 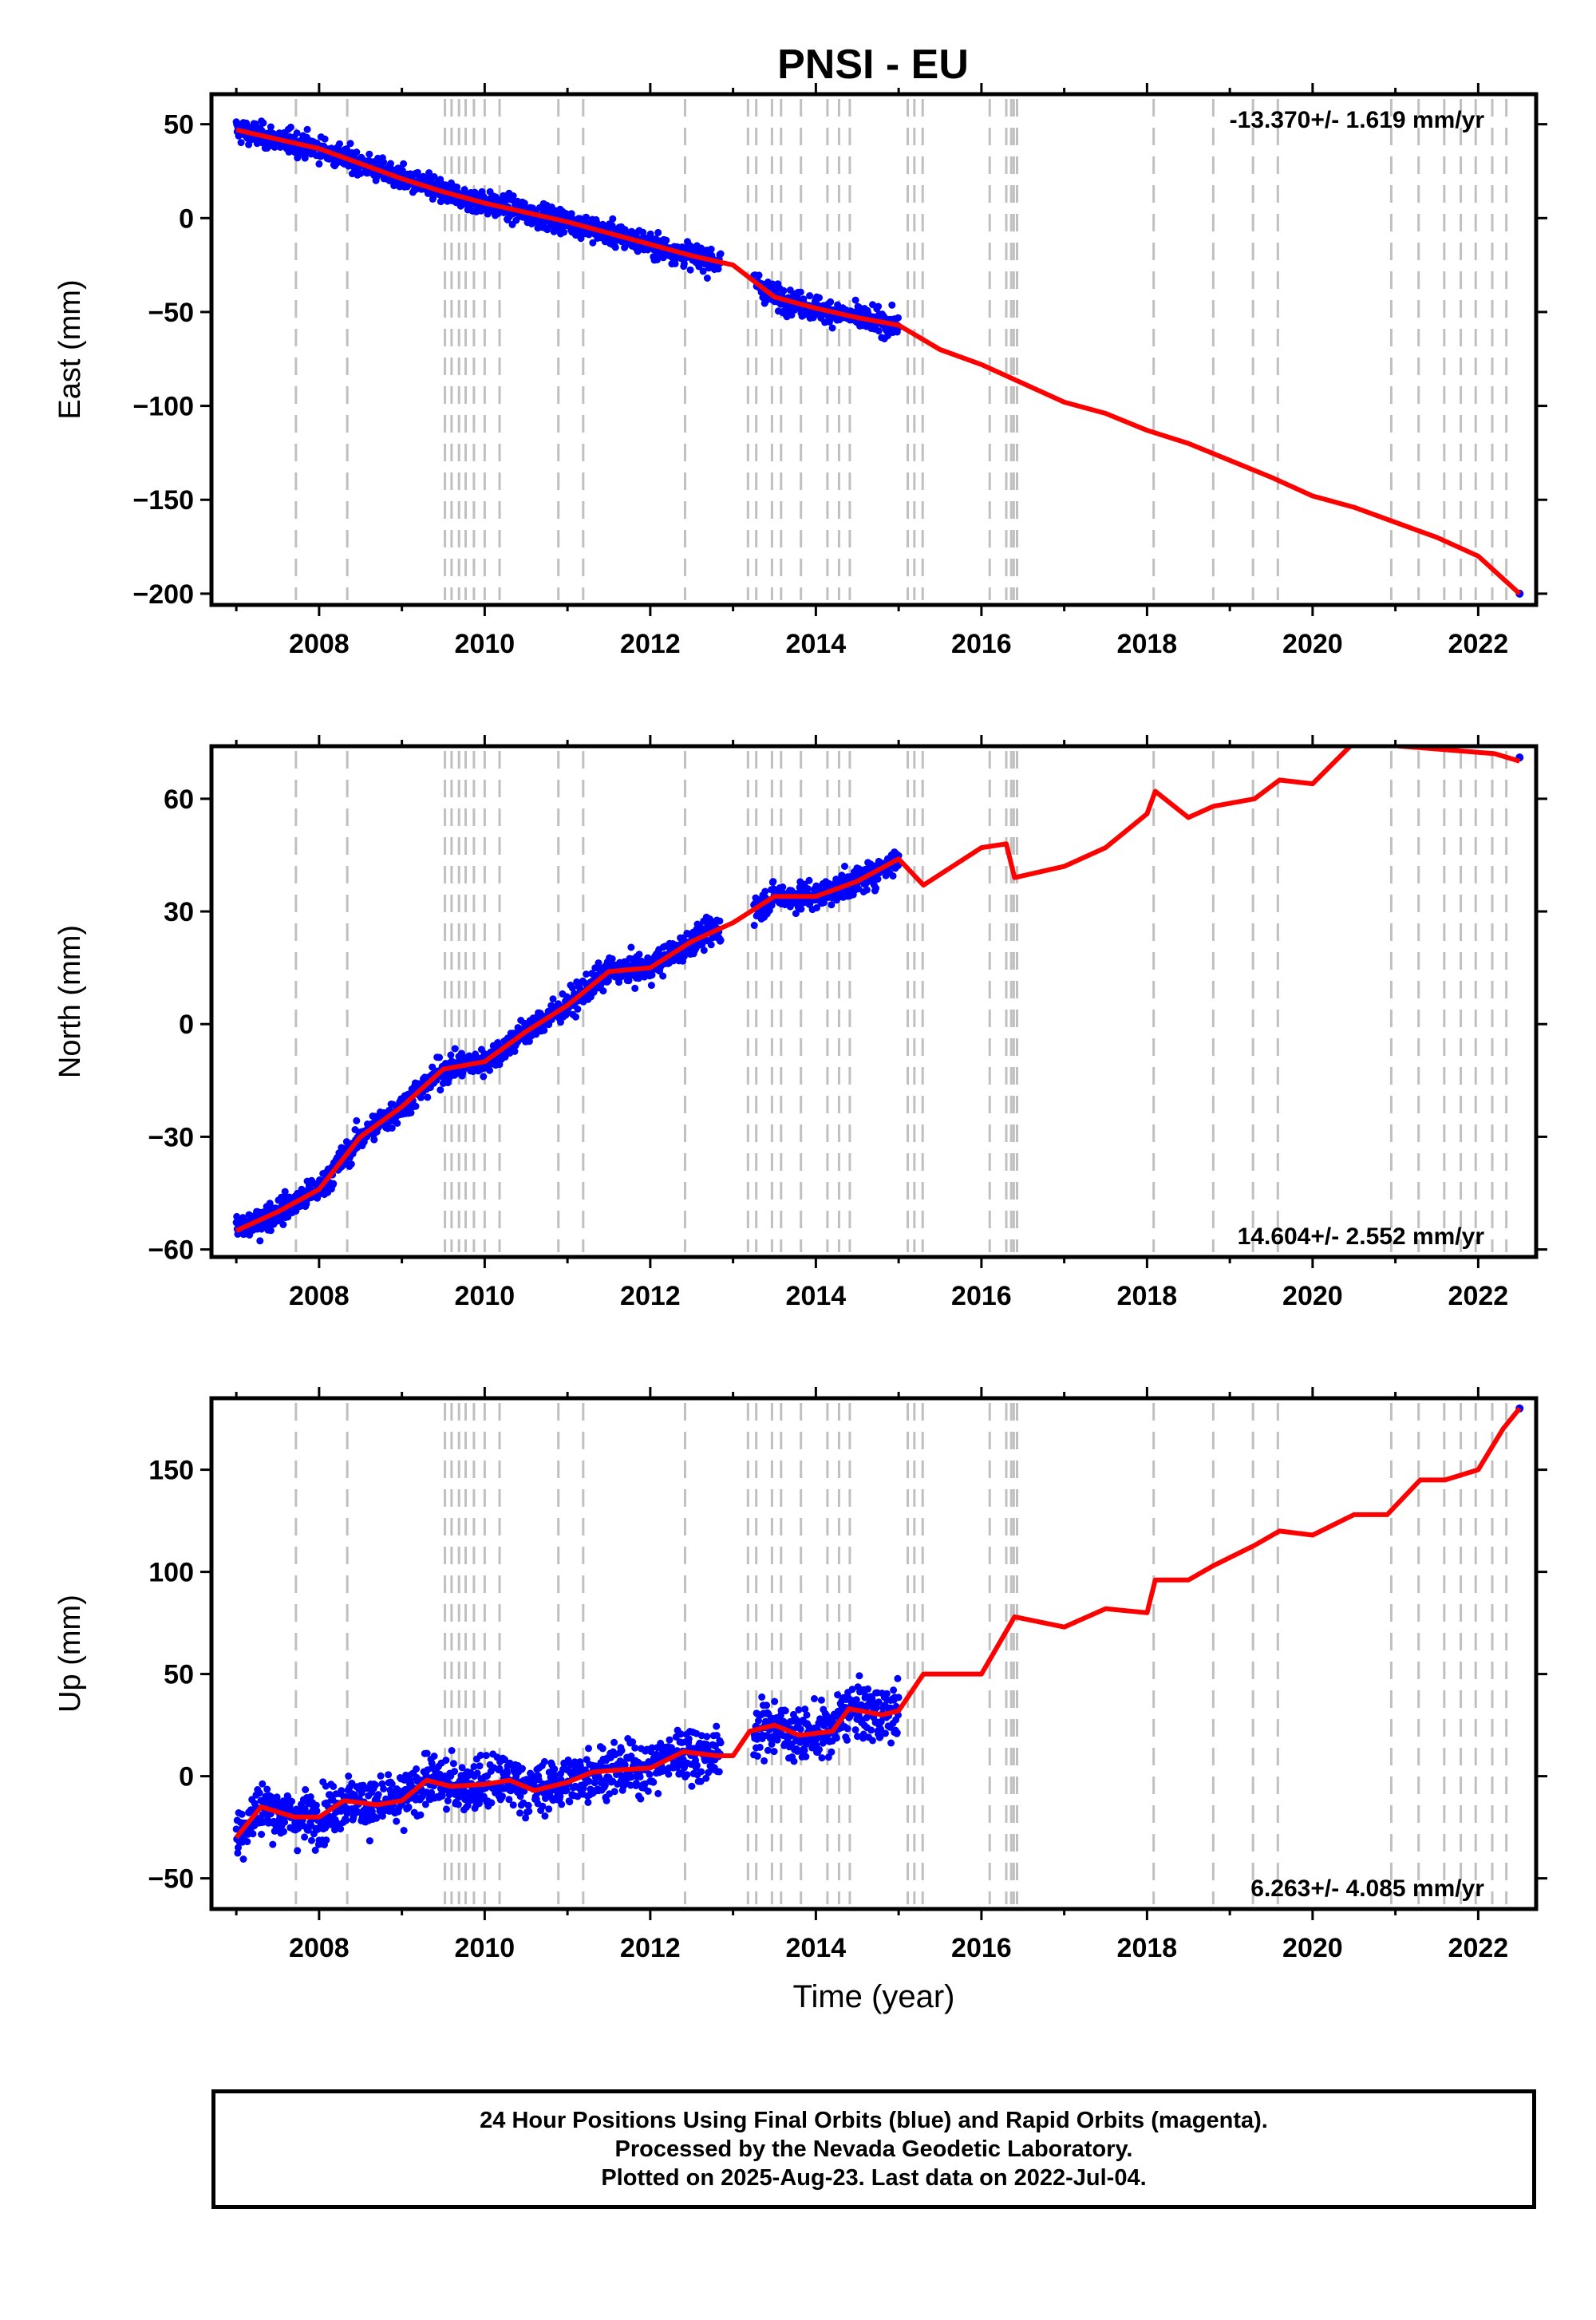 I want to click on rate-label: 14.604+/- 2.552 mm/yr, so click(x=1361, y=1236).